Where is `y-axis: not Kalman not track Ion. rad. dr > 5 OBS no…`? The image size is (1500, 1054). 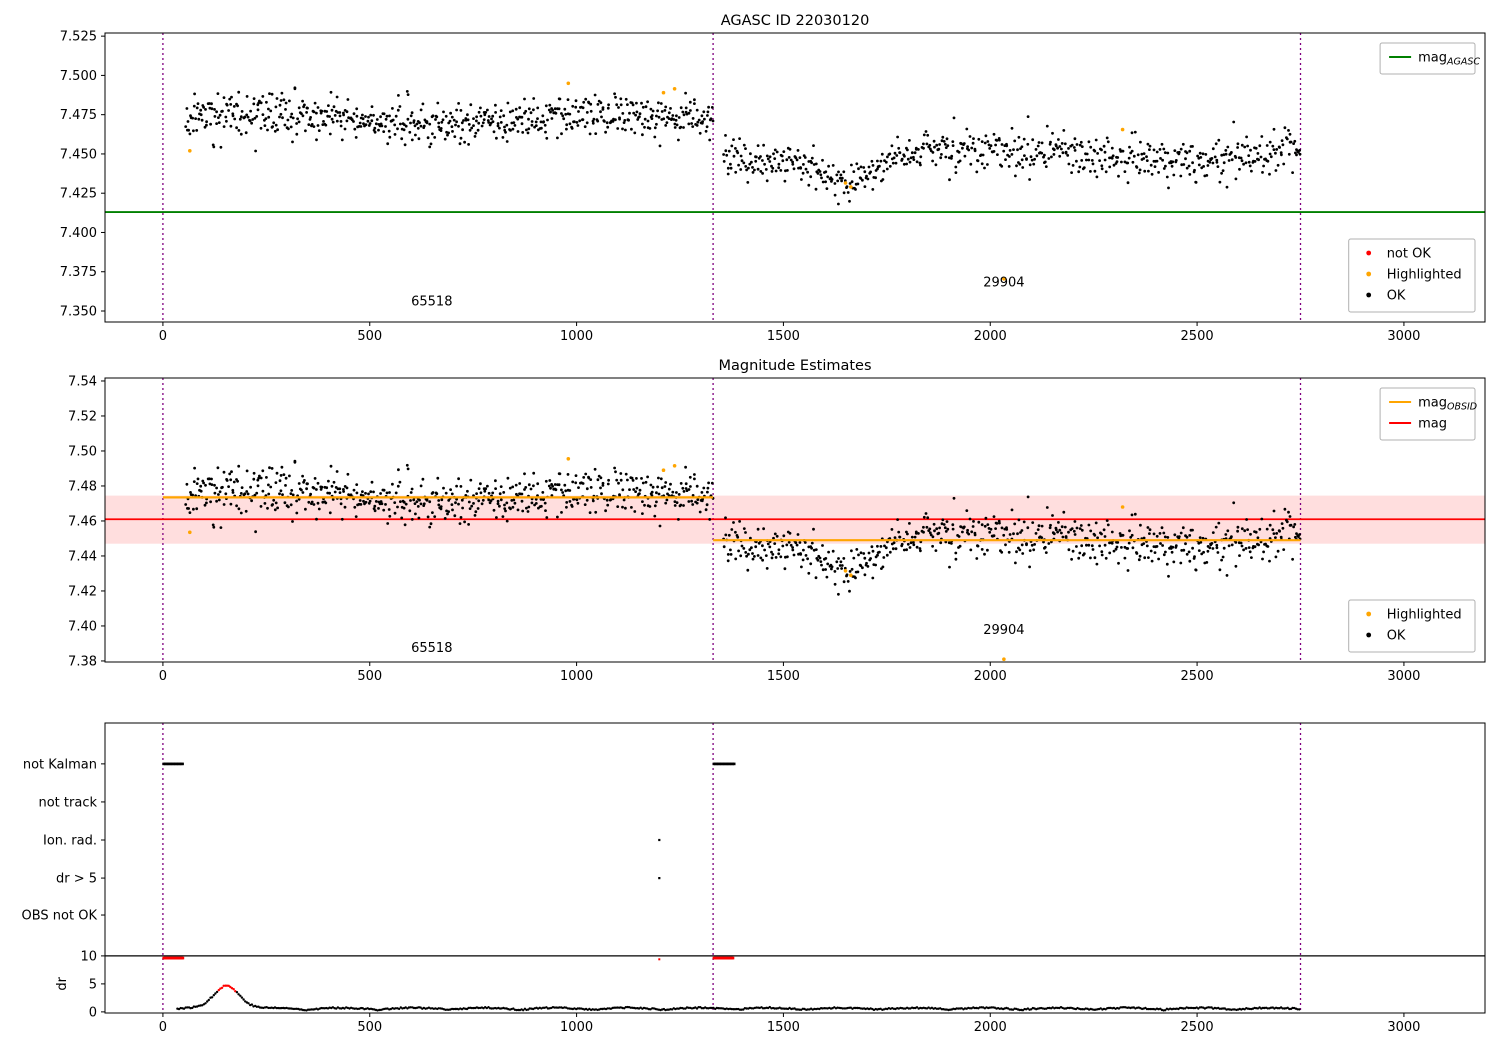
y-axis: not Kalman not track Ion. rad. dr > 5 OBS no… is located at coordinates (63, 888).